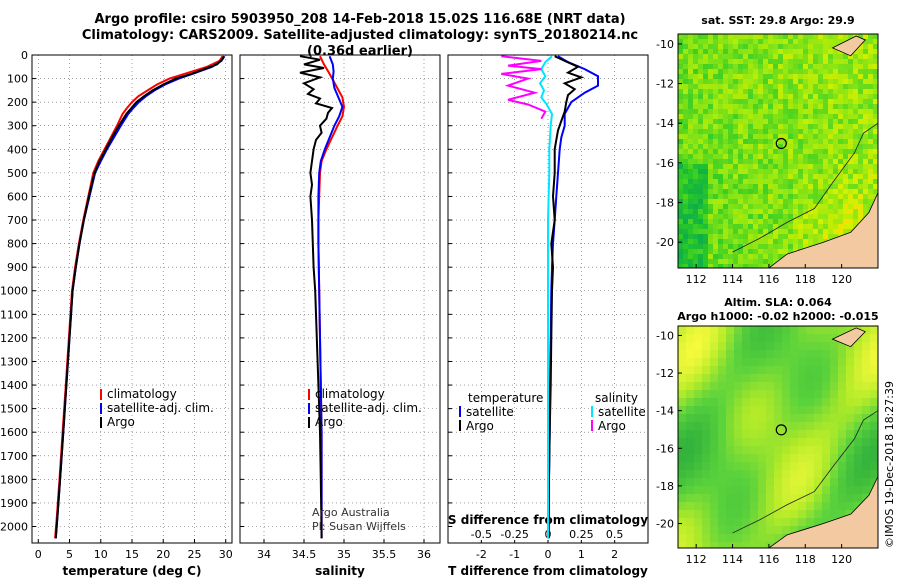  What do you see at coordinates (330, 297) in the screenshot?
I see `series-line-satellite-adj-clim-` at bounding box center [330, 297].